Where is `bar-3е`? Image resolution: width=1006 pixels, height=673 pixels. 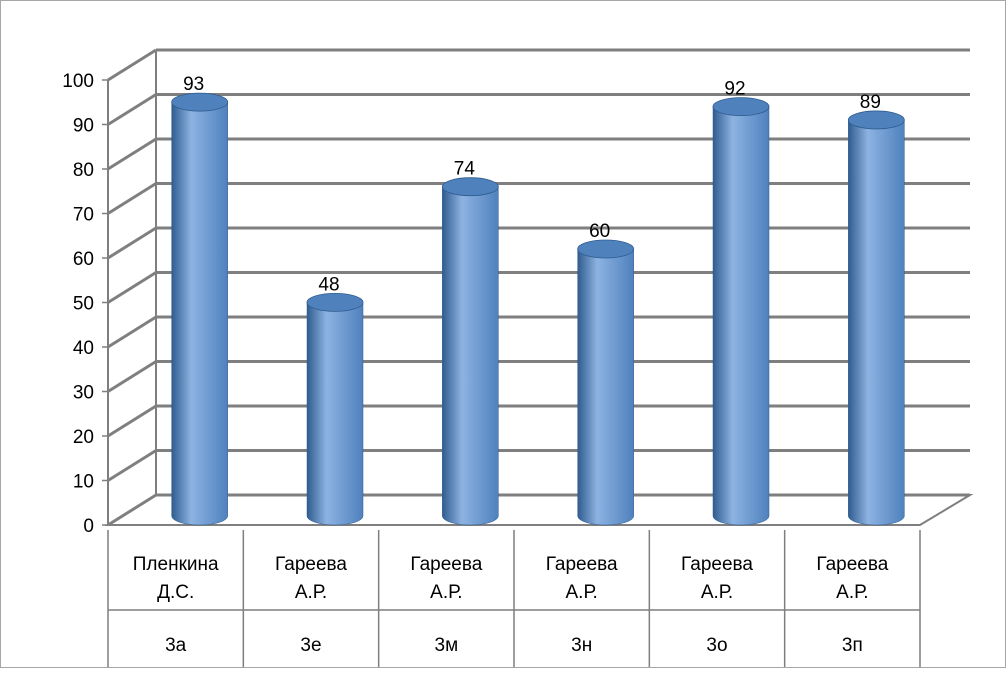 bar-3е is located at coordinates (335, 414).